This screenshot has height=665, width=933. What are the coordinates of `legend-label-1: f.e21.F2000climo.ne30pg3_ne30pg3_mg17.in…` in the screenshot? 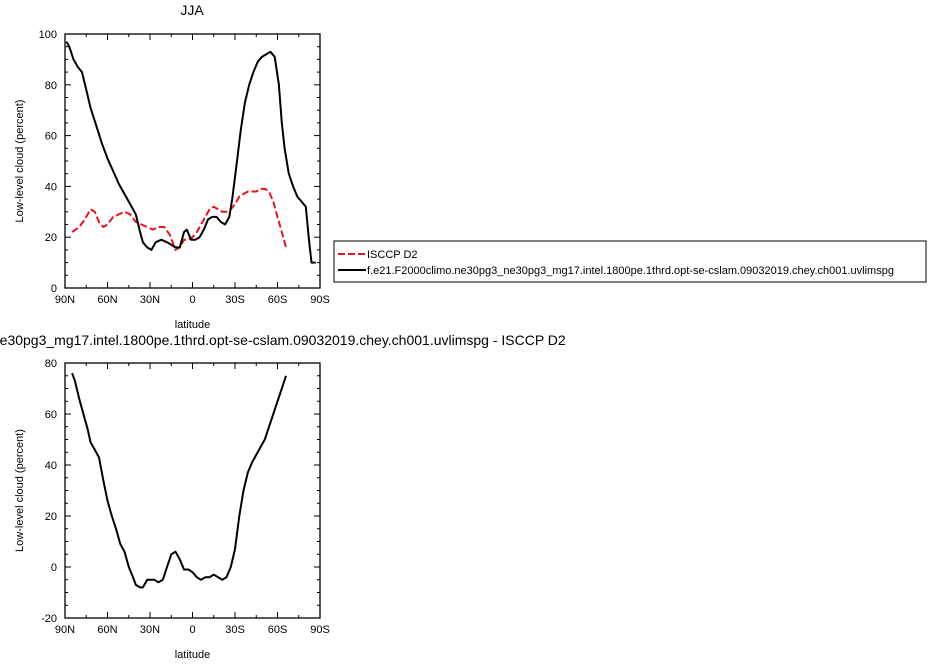 It's located at (630, 271).